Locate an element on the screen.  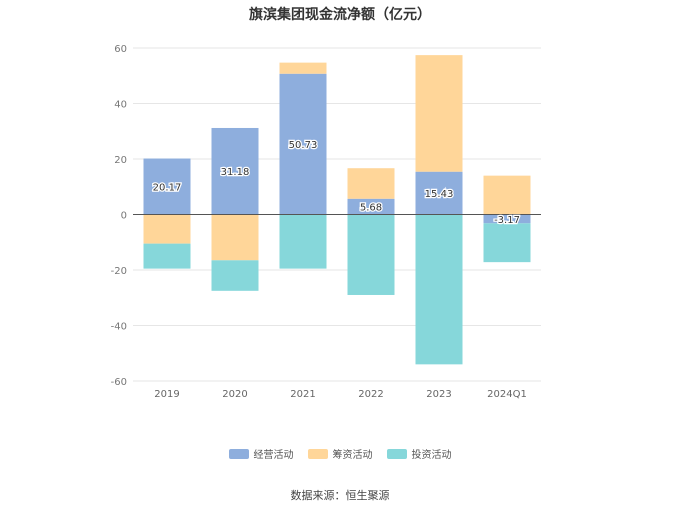
bar-经营活动-2022 is located at coordinates (371, 206).